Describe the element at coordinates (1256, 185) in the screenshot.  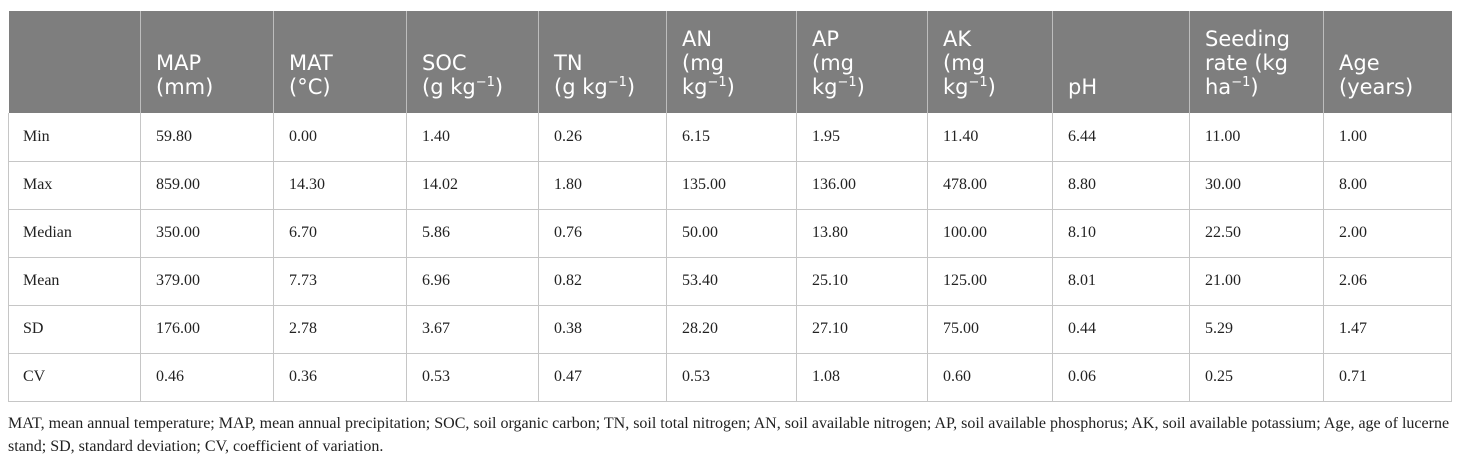
I see `table-cell: 30.00` at that location.